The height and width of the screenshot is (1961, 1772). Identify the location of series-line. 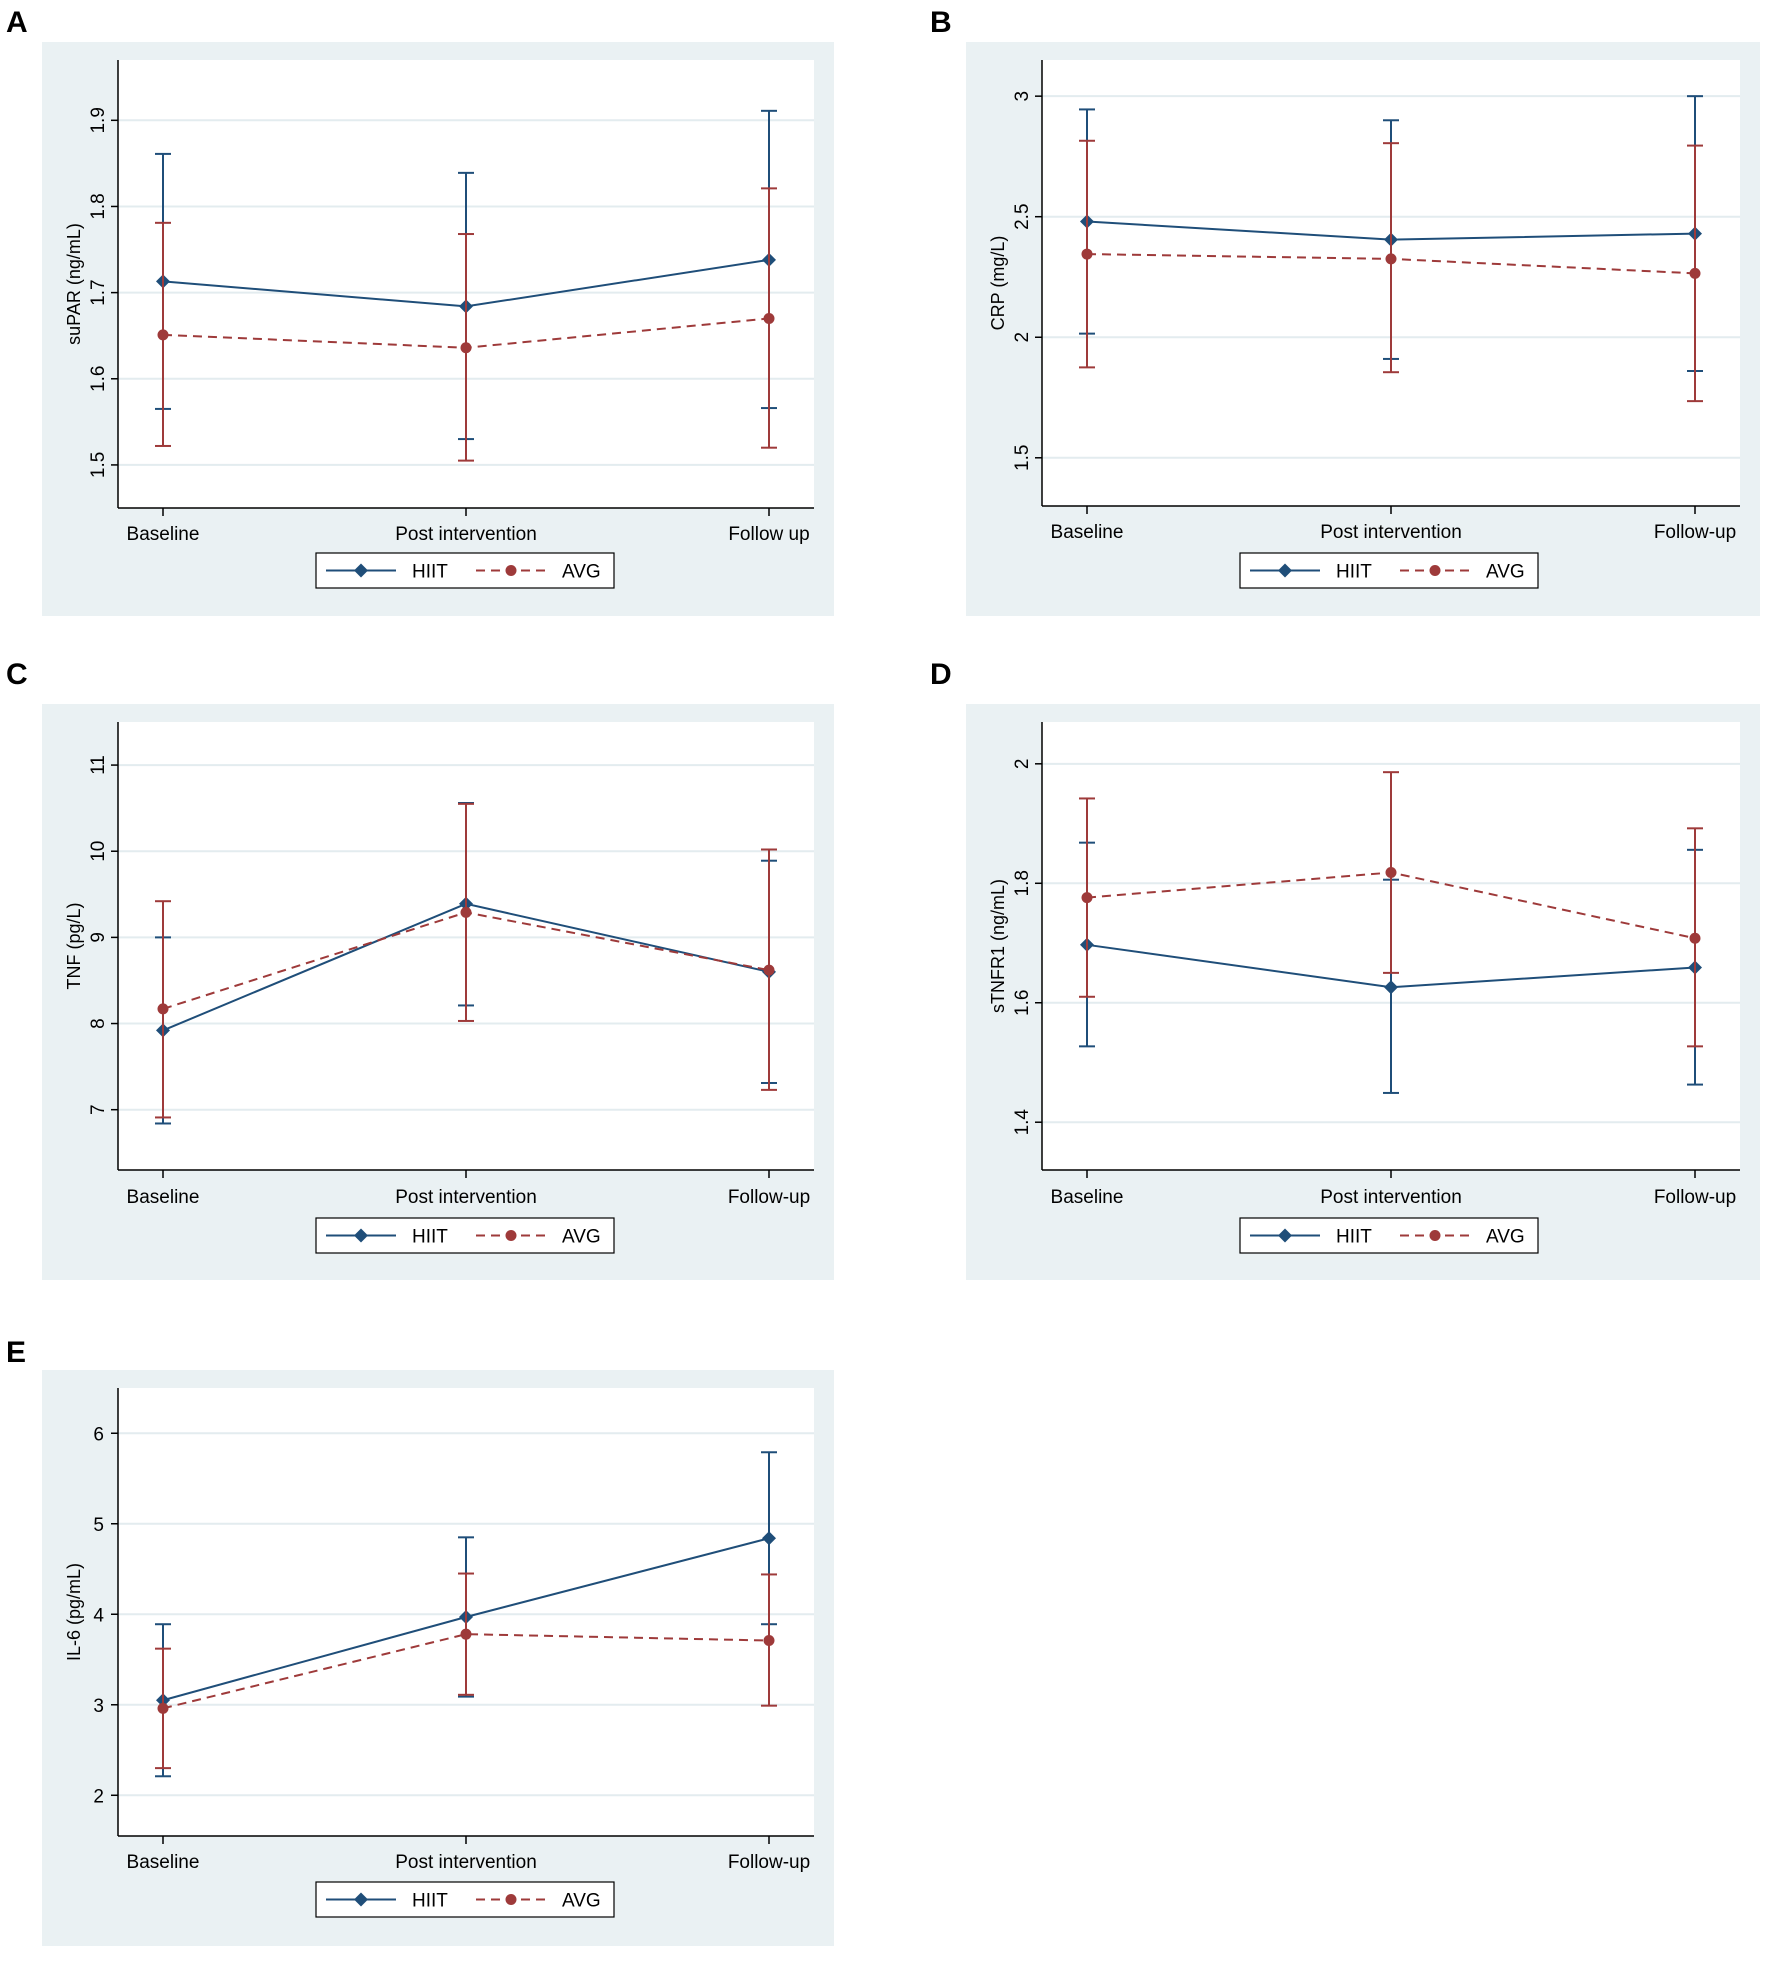
(466, 1671).